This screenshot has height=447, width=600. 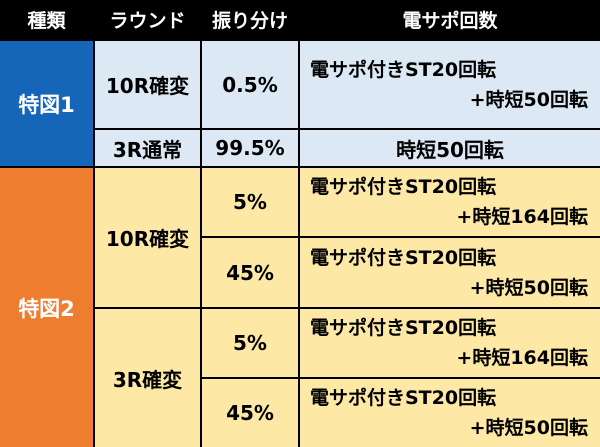 I want to click on tokuzu2-split-1: 5%, so click(x=250, y=202).